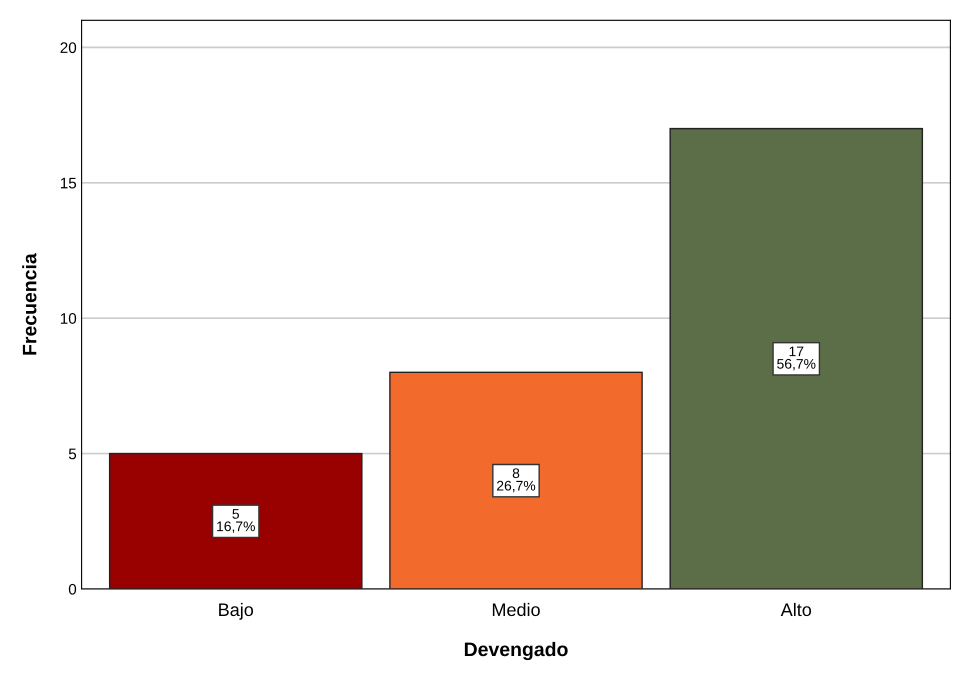  Describe the element at coordinates (516, 651) in the screenshot. I see `x-axis-title: Devengado` at that location.